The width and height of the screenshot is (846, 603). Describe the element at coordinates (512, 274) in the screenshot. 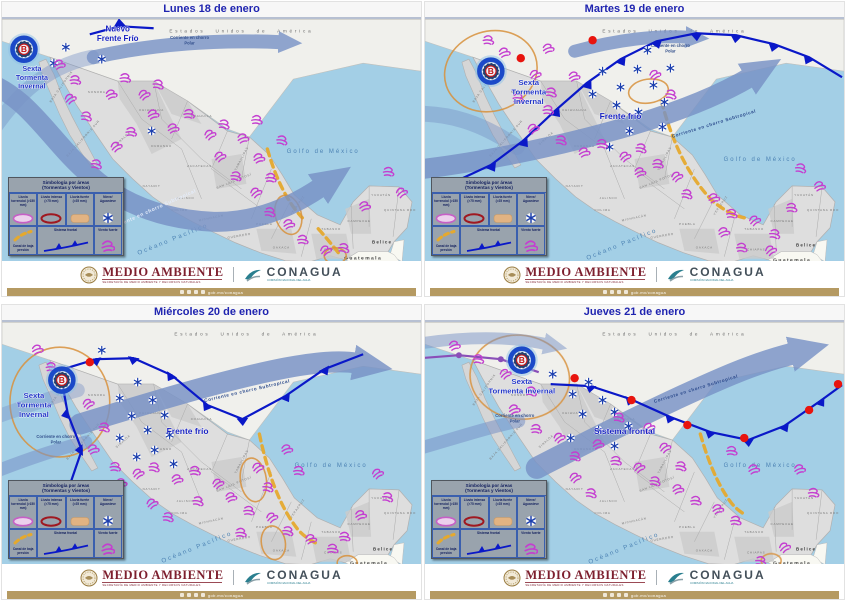

I see `government-seal-icon` at that location.